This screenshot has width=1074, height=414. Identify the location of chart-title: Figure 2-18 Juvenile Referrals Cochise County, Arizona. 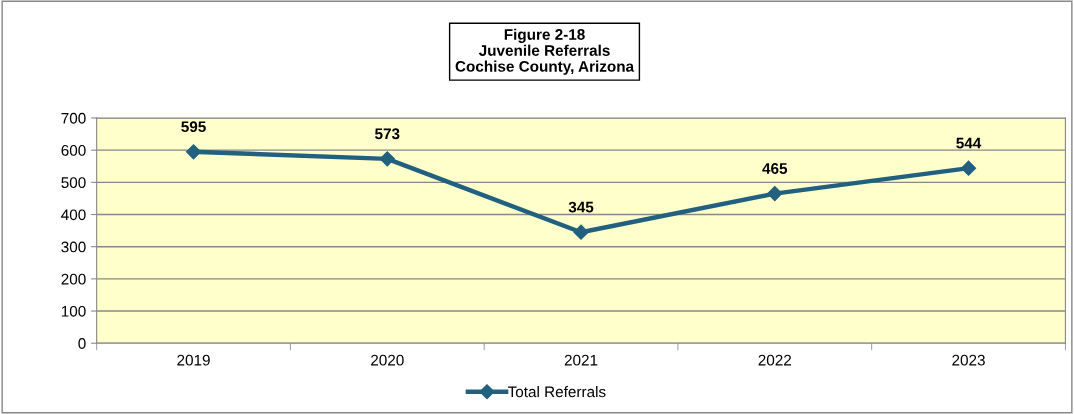
(545, 51).